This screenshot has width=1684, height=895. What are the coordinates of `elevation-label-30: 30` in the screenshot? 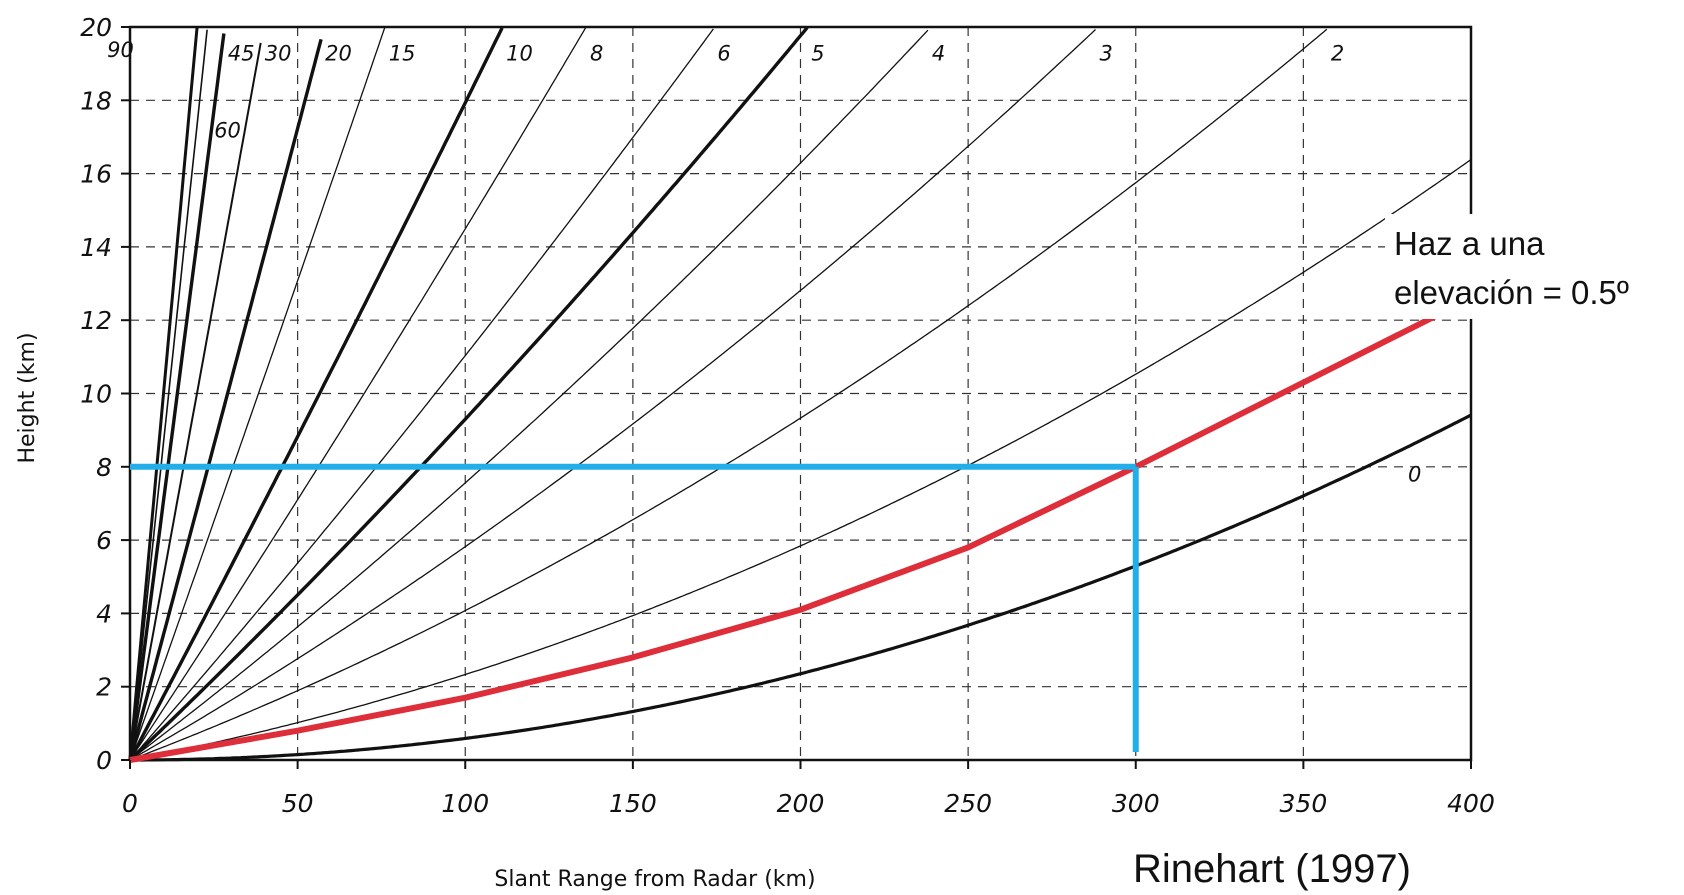 It's located at (278, 54).